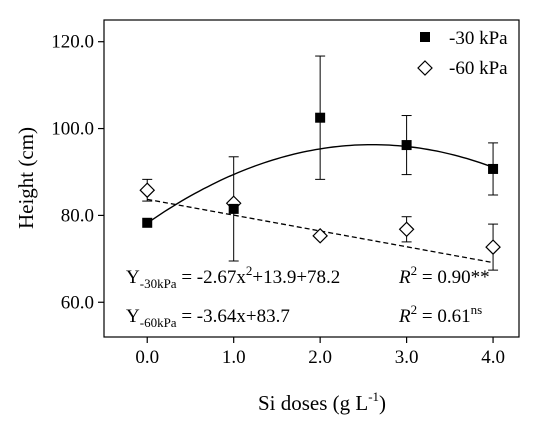 This screenshot has height=422, width=550. Describe the element at coordinates (72, 129) in the screenshot. I see `y-tick-label-2: 100.0` at that location.